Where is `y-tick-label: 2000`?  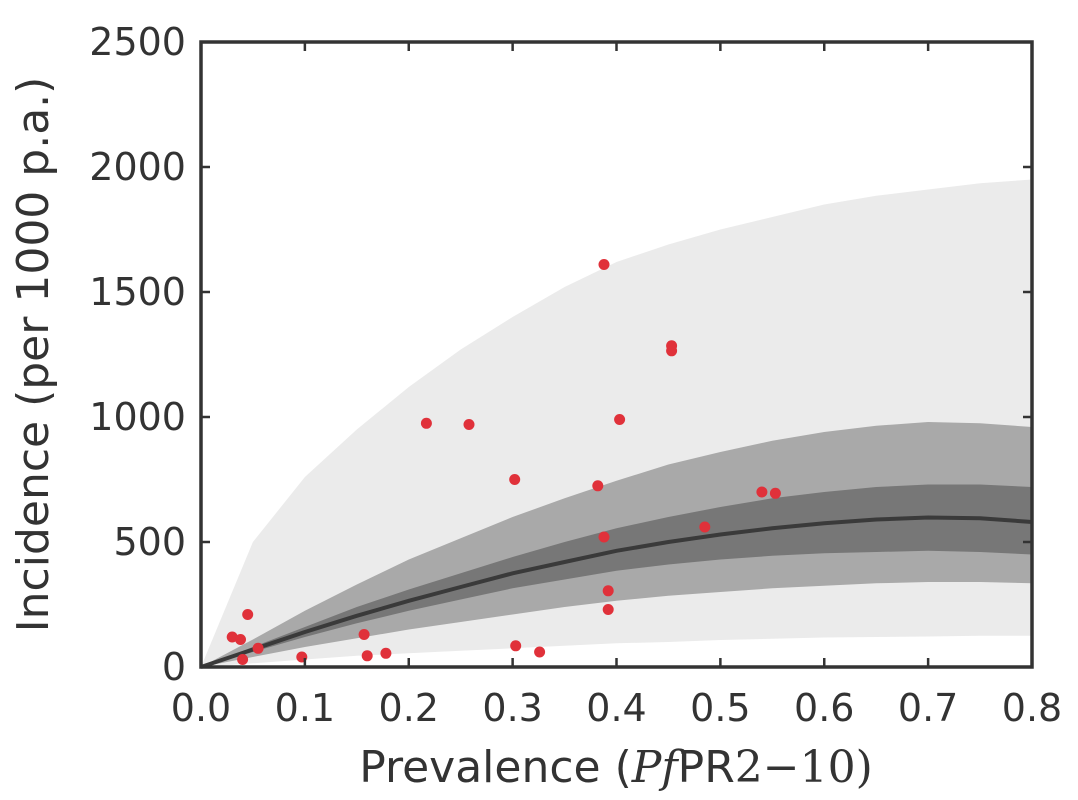 y-tick-label: 2000 is located at coordinates (137, 167).